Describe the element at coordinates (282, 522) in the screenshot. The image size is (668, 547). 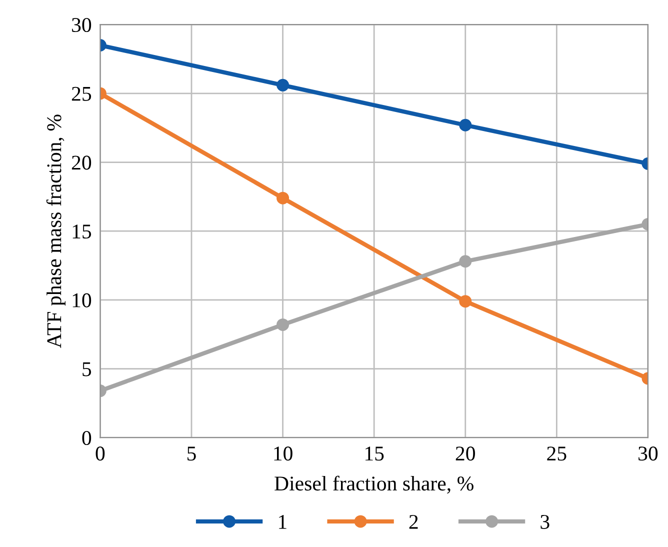
I see `legend-label: 1` at that location.